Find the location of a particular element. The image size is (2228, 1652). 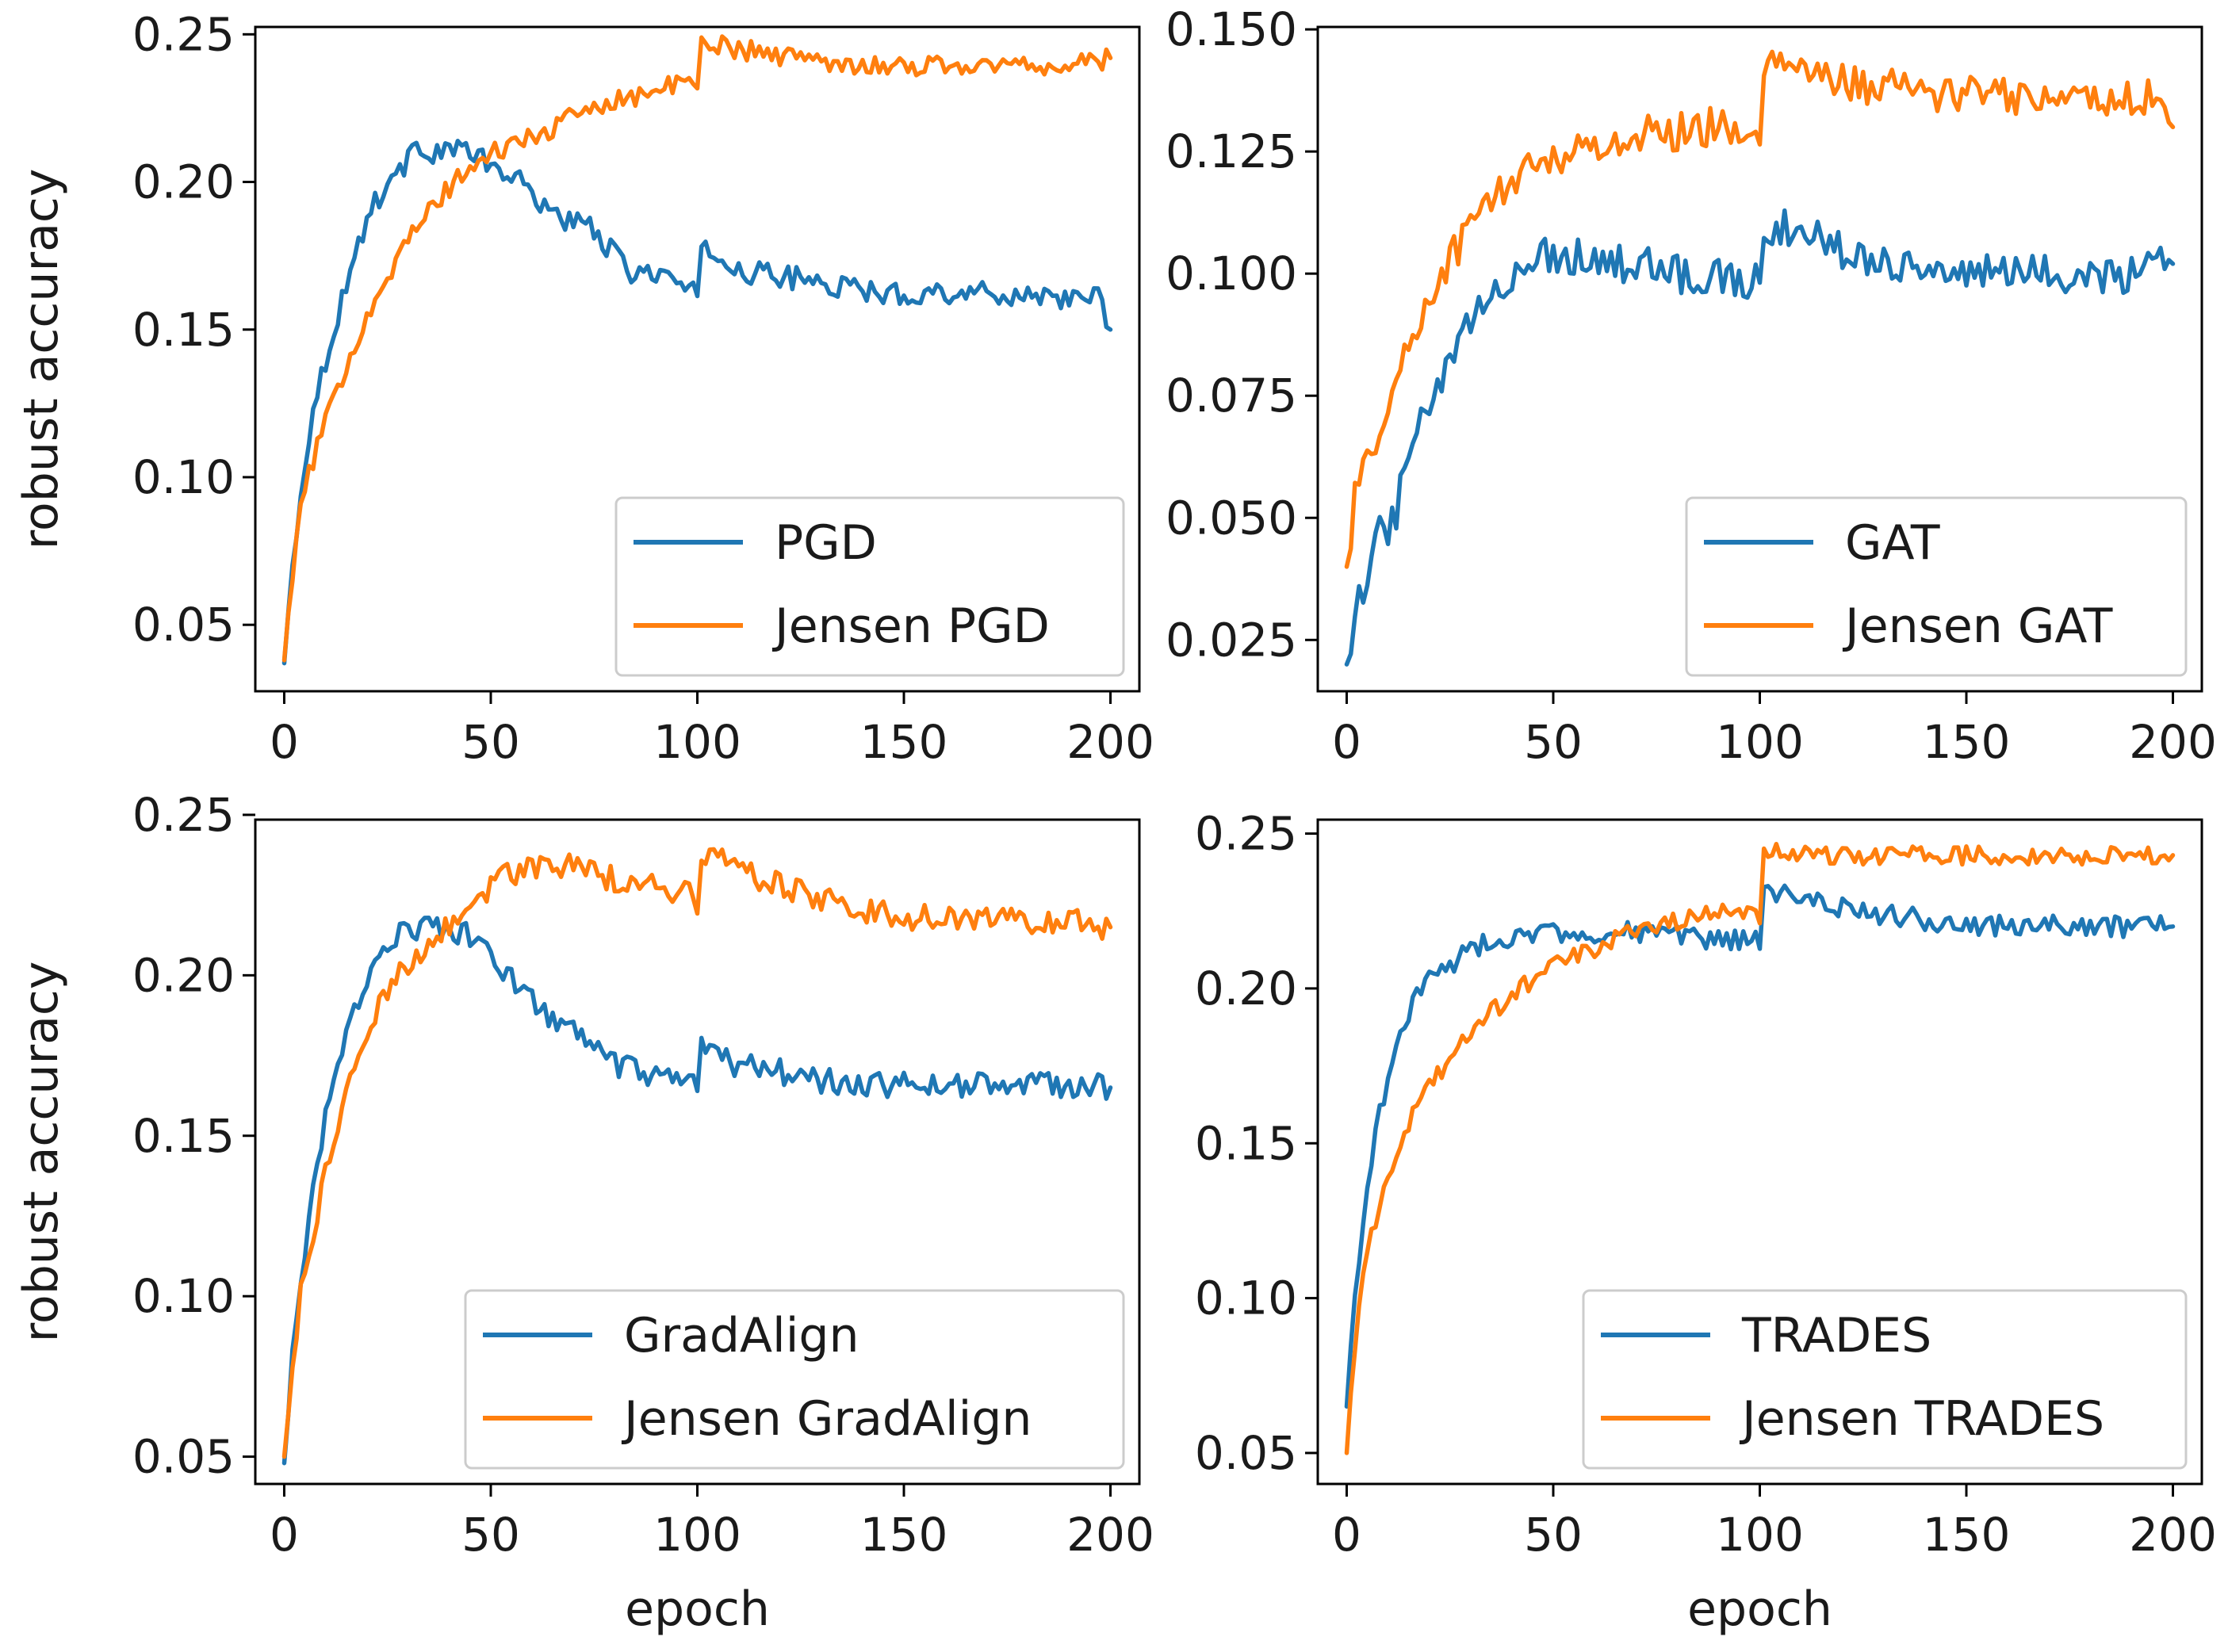

series-line-jensen-trades is located at coordinates (1760, 1148).